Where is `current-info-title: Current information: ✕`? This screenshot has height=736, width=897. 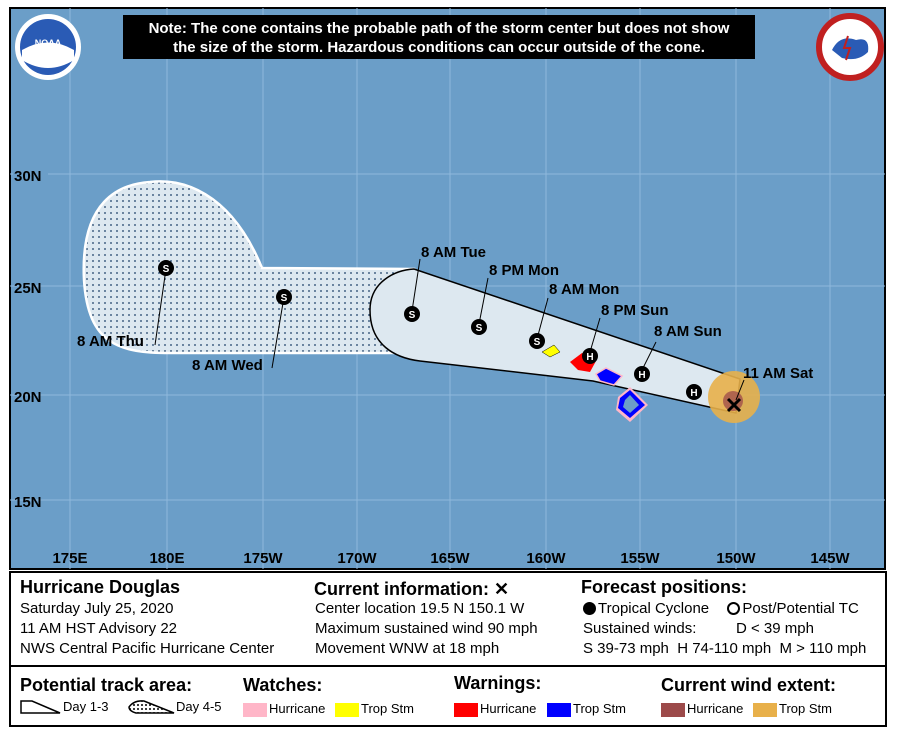 current-info-title: Current information: ✕ is located at coordinates (411, 589).